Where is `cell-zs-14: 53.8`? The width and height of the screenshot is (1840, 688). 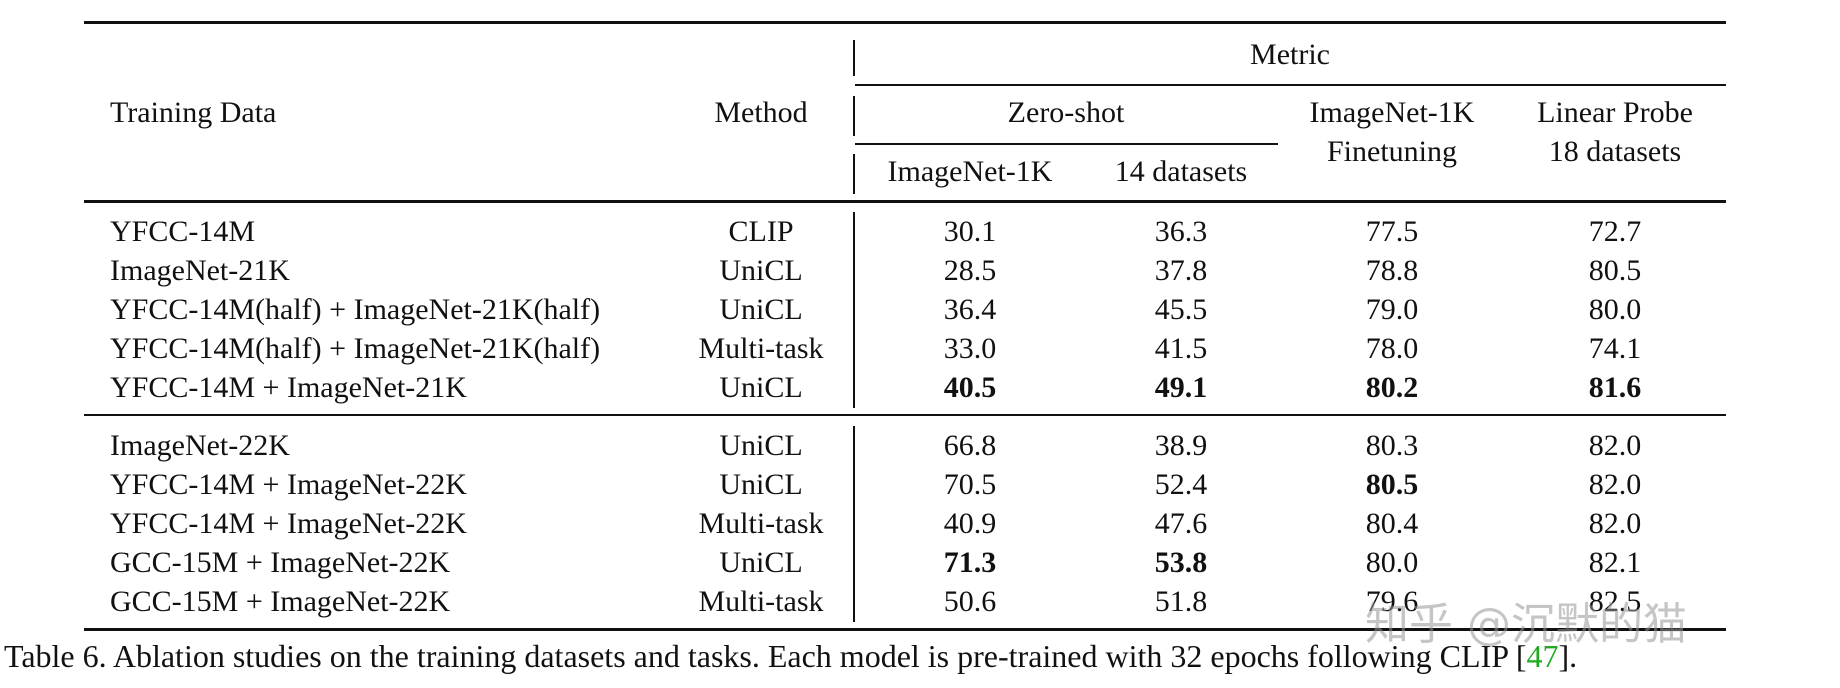
cell-zs-14: 53.8 is located at coordinates (1181, 562).